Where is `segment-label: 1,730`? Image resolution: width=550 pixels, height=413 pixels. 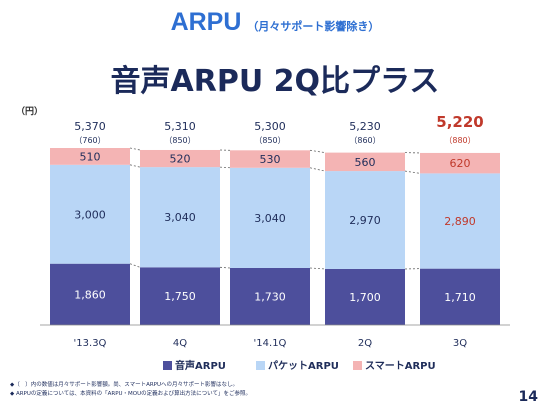
segment-label: 1,730 is located at coordinates (270, 296).